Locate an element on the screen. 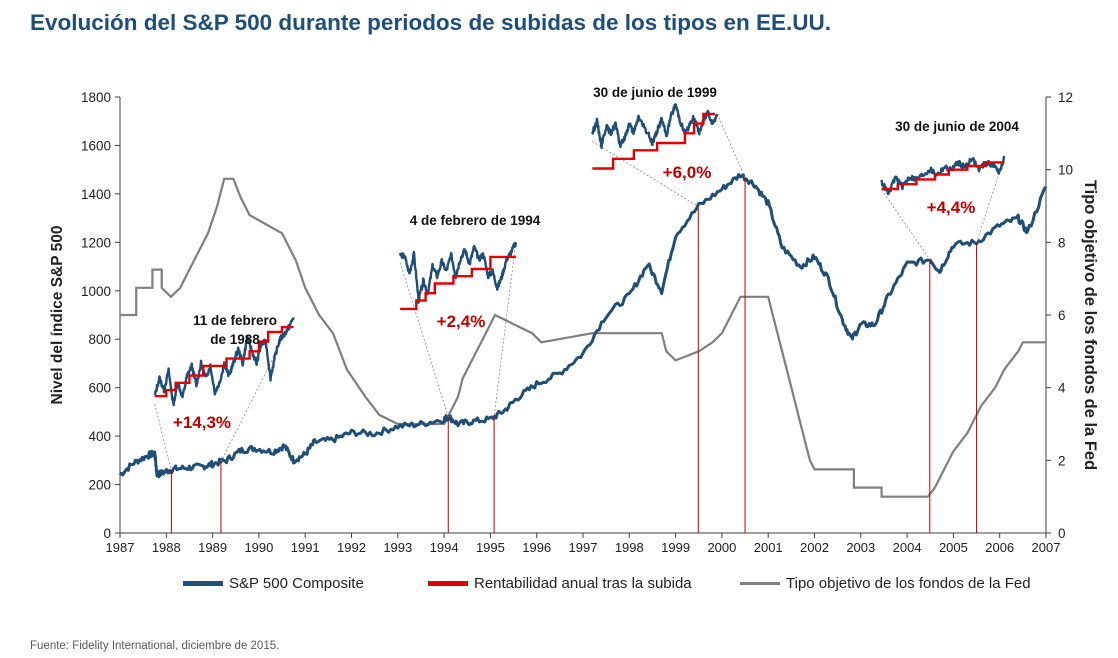  y-tick-label: 1400 is located at coordinates (96, 194).